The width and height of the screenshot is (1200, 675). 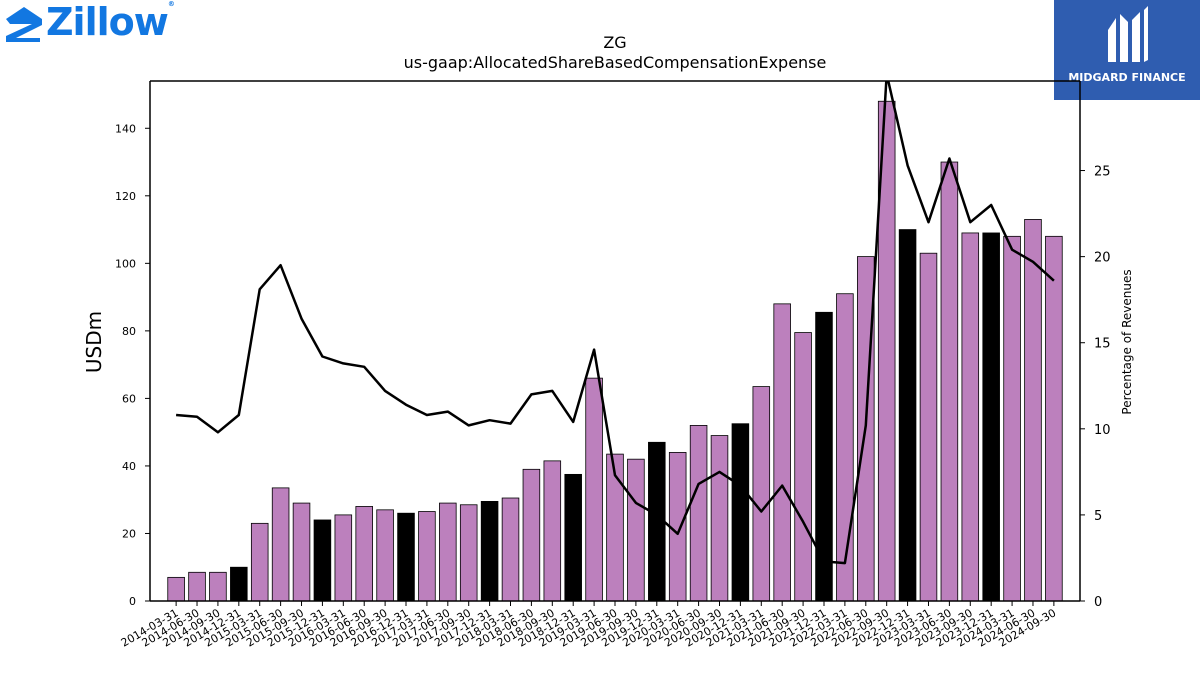 What do you see at coordinates (1127, 77) in the screenshot?
I see `midgard-finance-label: MIDGARD FINANCE` at bounding box center [1127, 77].